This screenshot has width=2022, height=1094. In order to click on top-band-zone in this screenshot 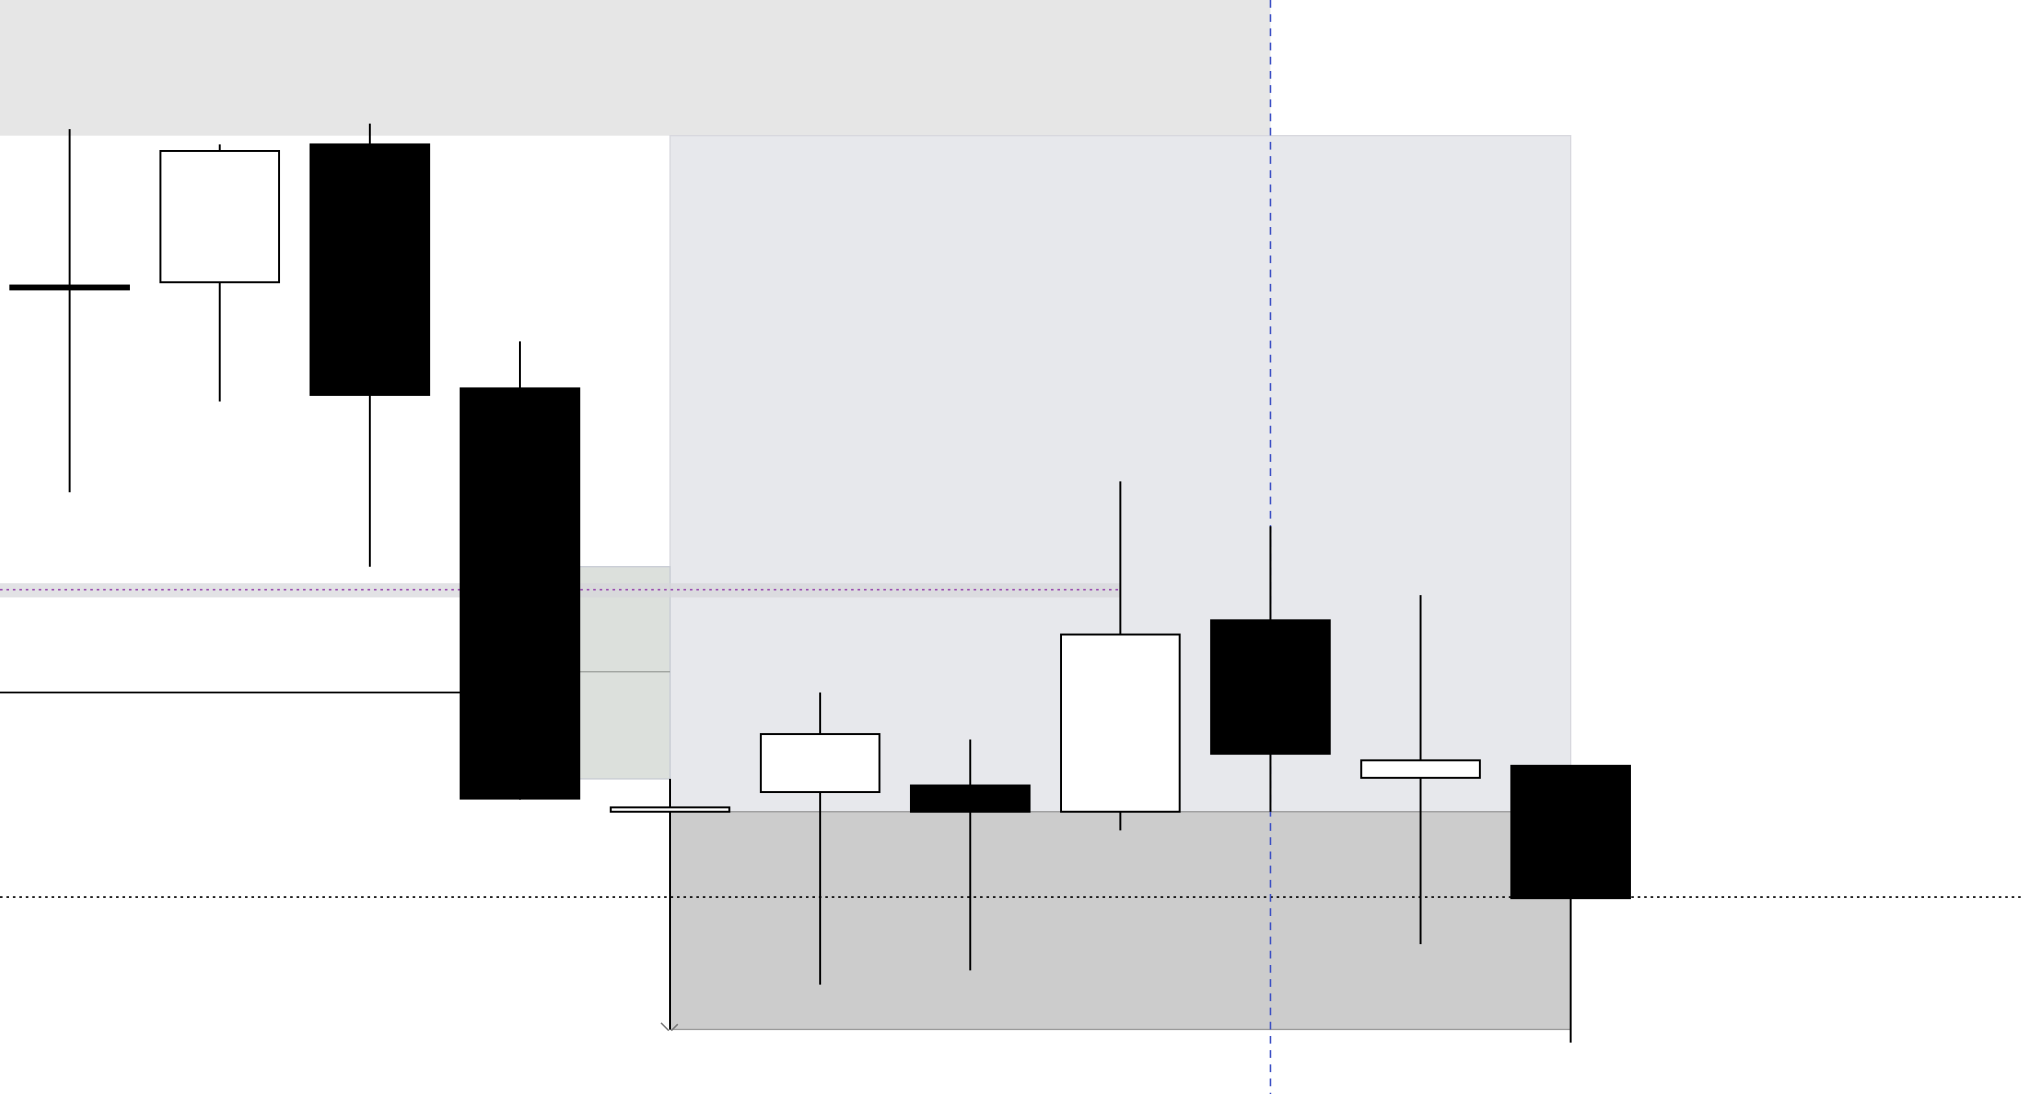, I will do `click(635, 68)`.